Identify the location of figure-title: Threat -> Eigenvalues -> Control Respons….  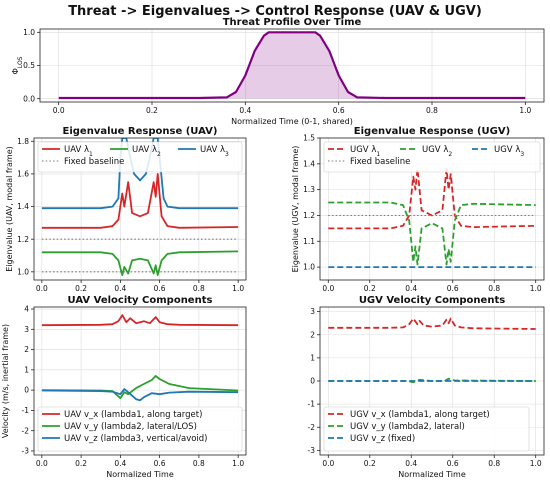
(275, 11).